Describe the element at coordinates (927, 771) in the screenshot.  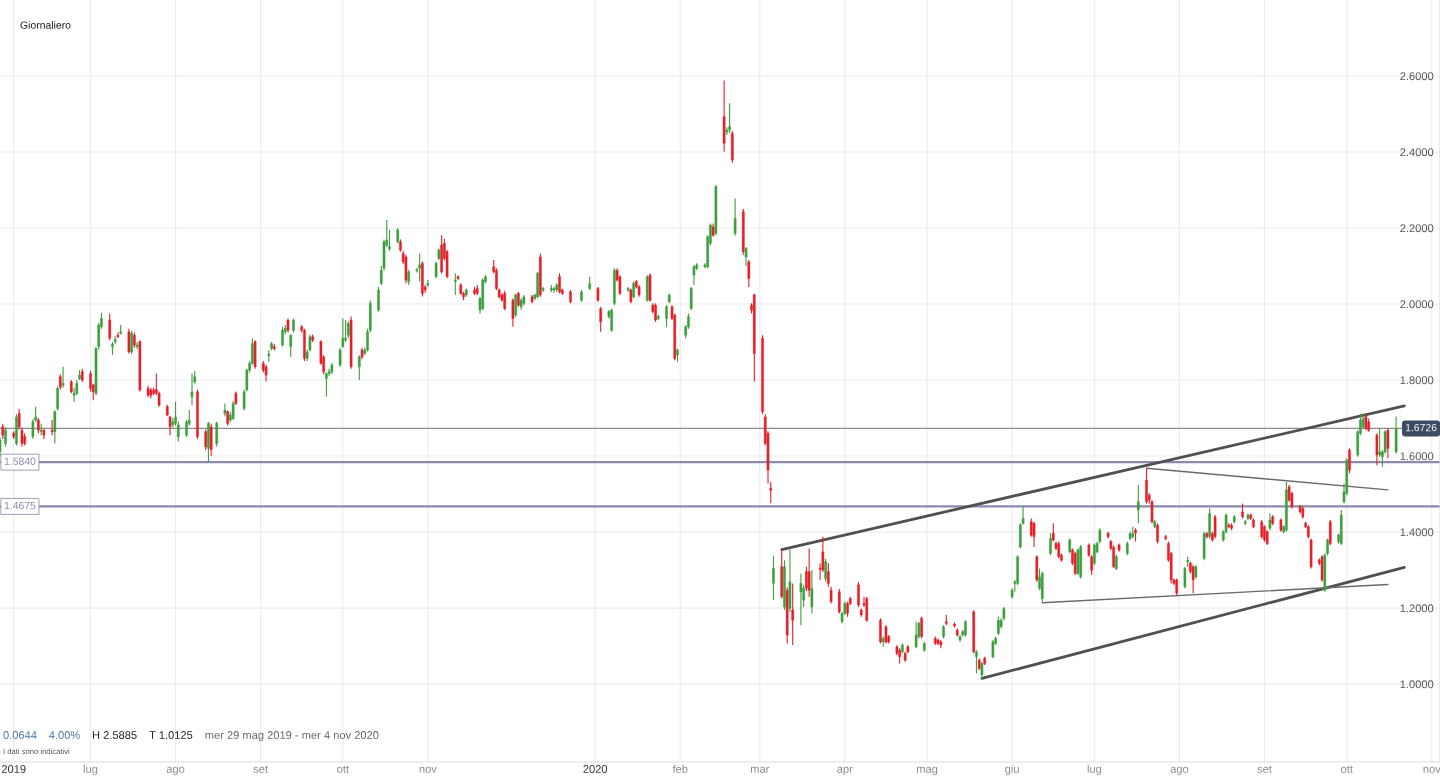
I see `x-tick-label: mag` at that location.